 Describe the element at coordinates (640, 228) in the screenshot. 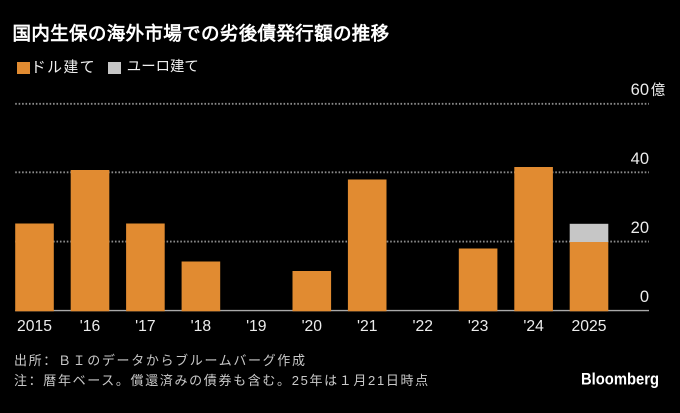

I see `svg-text: 20` at that location.